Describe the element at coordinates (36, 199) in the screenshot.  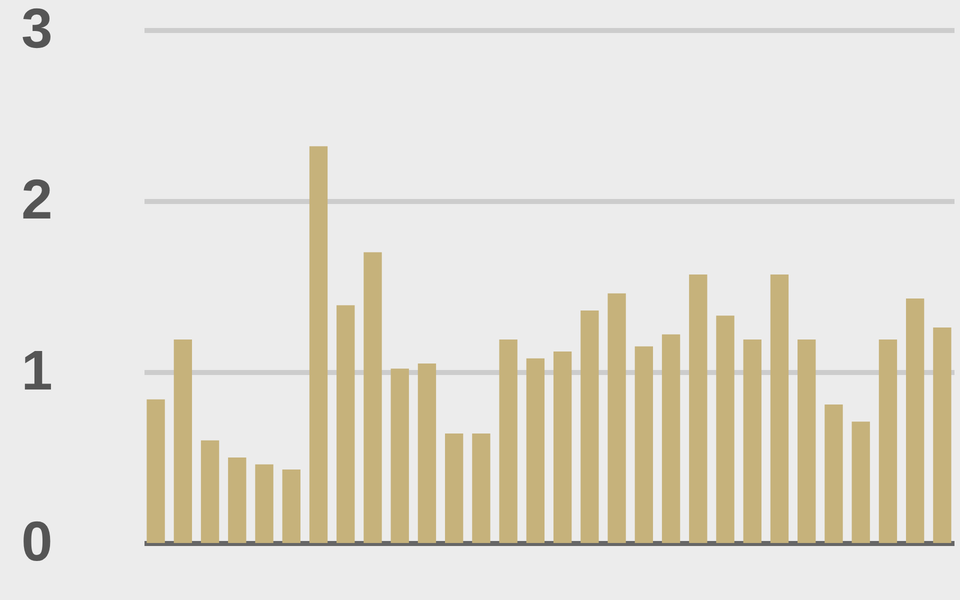
I see `y-tick-label: 2` at that location.